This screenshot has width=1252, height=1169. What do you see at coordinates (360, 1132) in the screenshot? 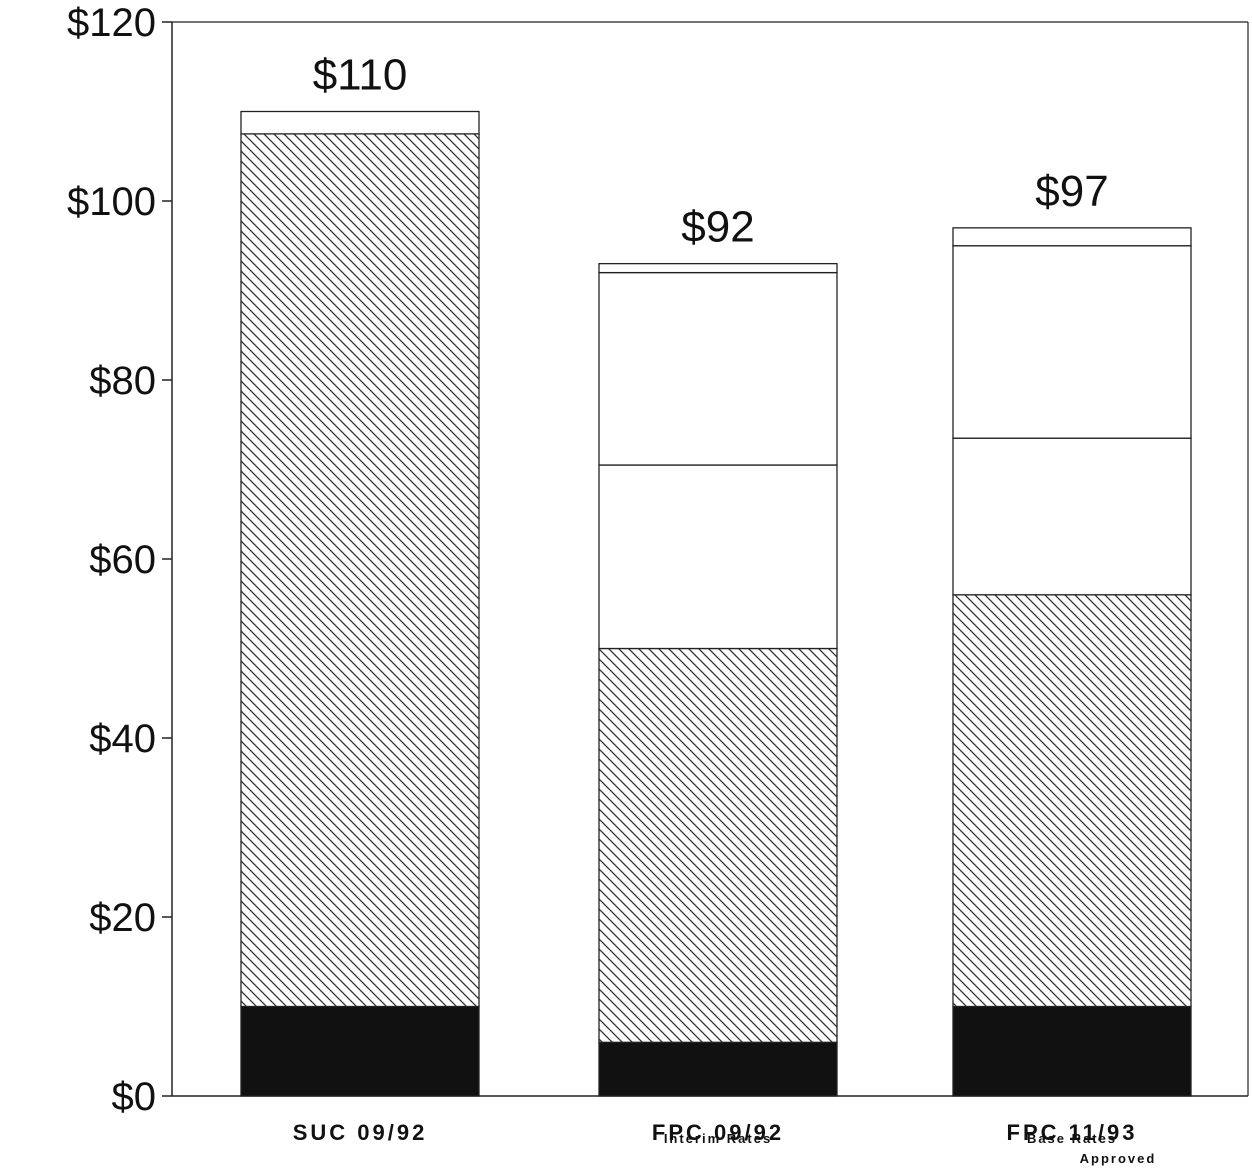
I see `x-tick-label: SUC 09/92` at bounding box center [360, 1132].